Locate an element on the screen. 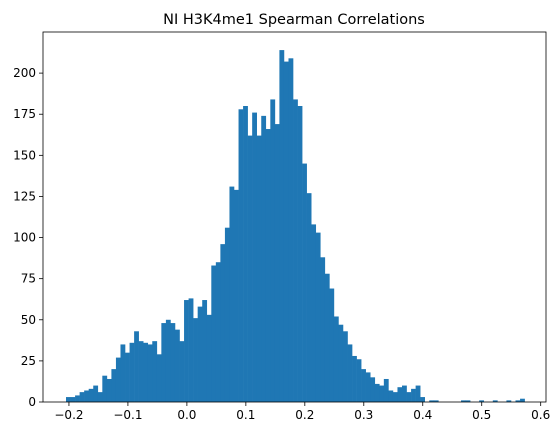 The image size is (556, 435). y-tick-label: 100 is located at coordinates (24, 238).